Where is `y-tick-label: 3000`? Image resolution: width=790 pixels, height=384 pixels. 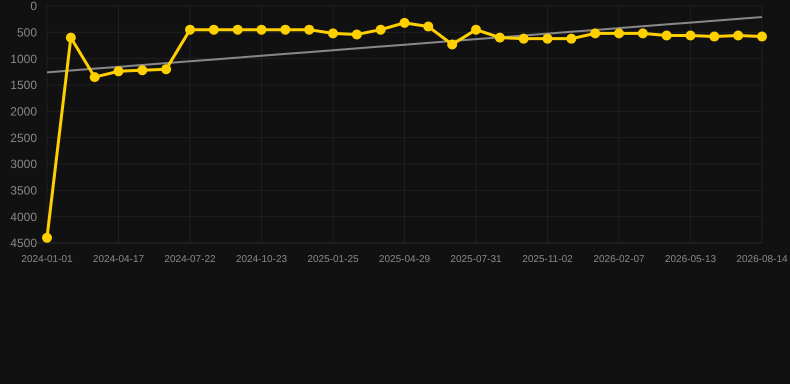
y-tick-label: 3000 is located at coordinates (24, 164).